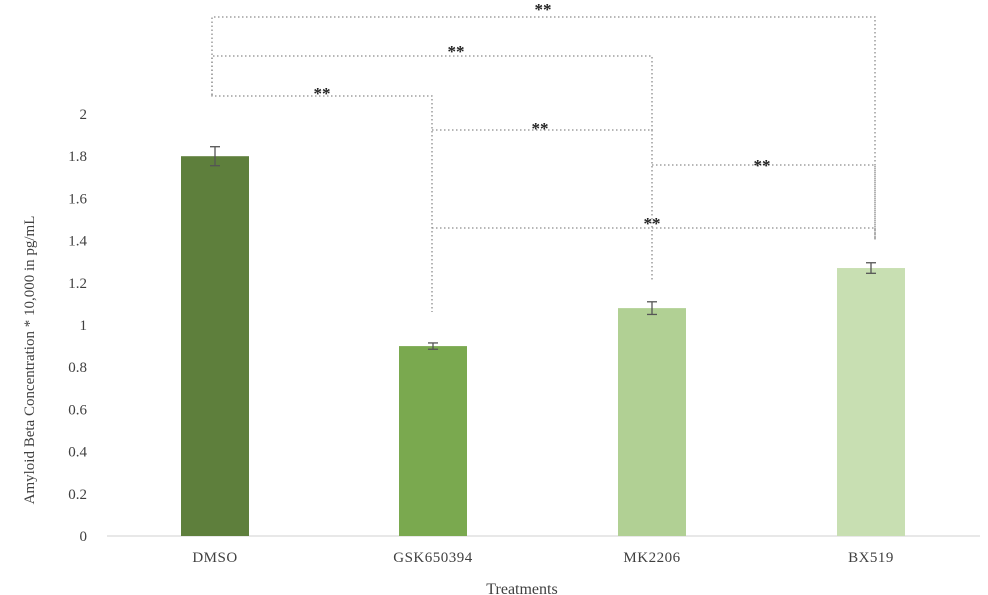 The height and width of the screenshot is (595, 988). Describe the element at coordinates (77, 199) in the screenshot. I see `y-tick-label: 1.6` at that location.